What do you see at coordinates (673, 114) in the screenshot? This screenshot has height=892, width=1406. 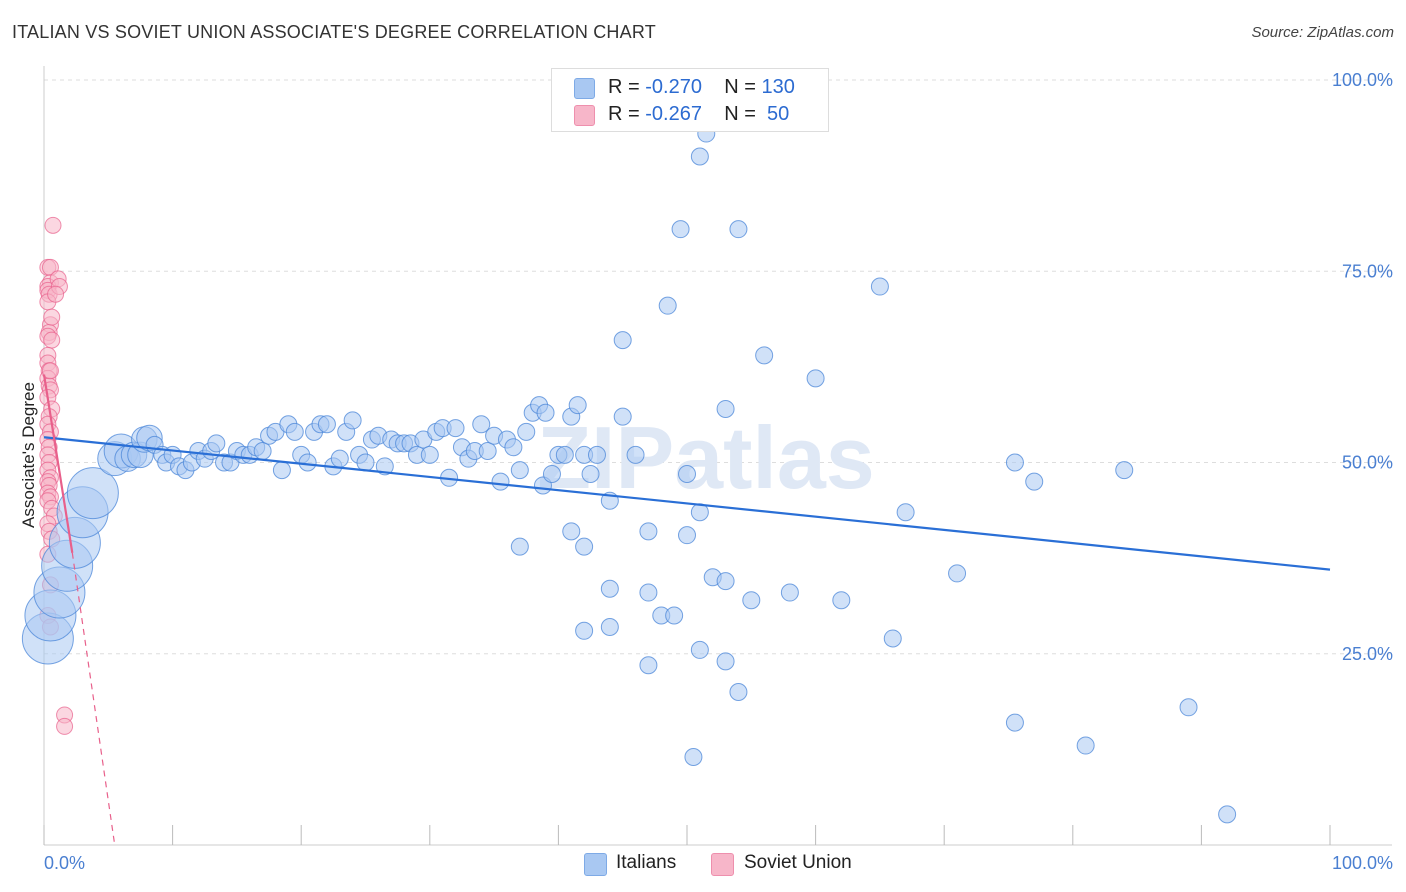 I see `legend-r-value: -0.267` at bounding box center [673, 114].